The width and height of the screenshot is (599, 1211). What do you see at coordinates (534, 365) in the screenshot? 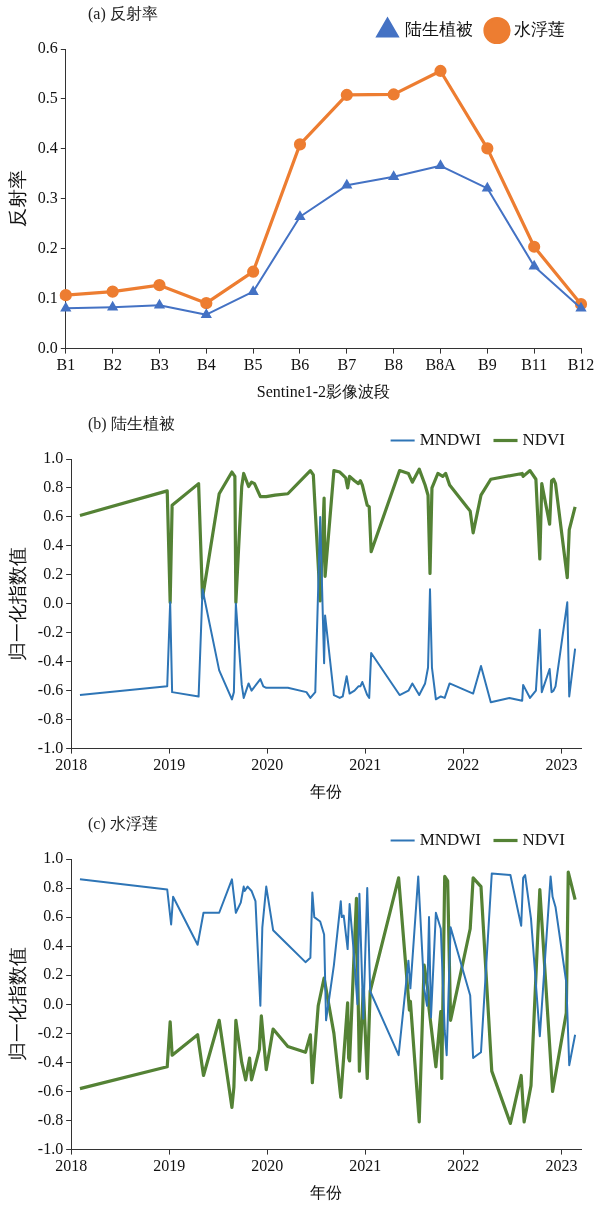
I see `x-tick-label: B11` at bounding box center [534, 365].